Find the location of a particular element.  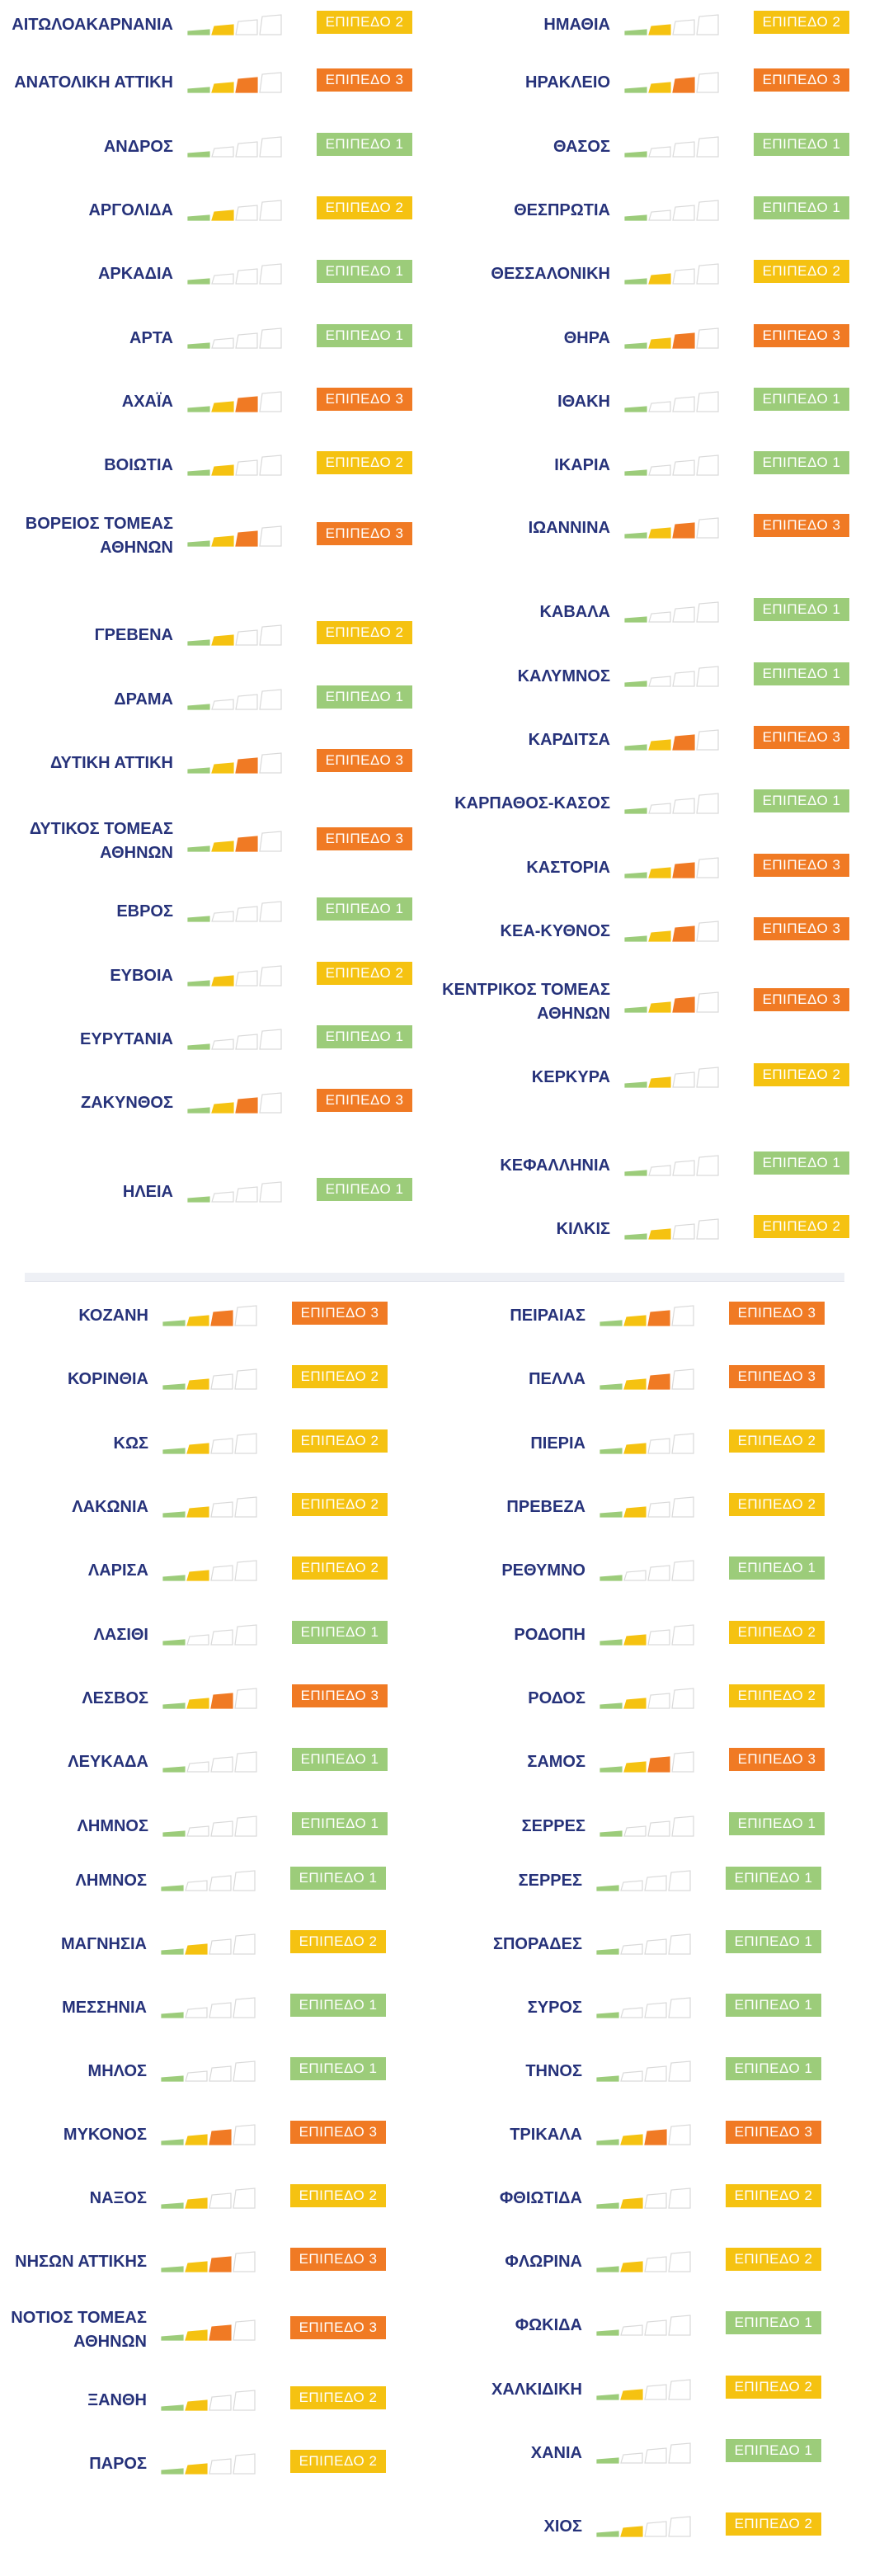

region-name: ΔΥΤΙΚΟΣ ΤΟΜΕΑΣ ΑΘΗΝΩΝ is located at coordinates (101, 841).